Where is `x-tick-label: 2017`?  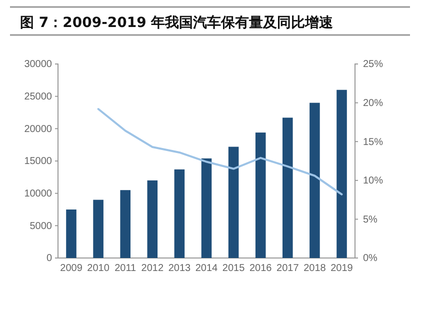 x-tick-label: 2017 is located at coordinates (288, 268).